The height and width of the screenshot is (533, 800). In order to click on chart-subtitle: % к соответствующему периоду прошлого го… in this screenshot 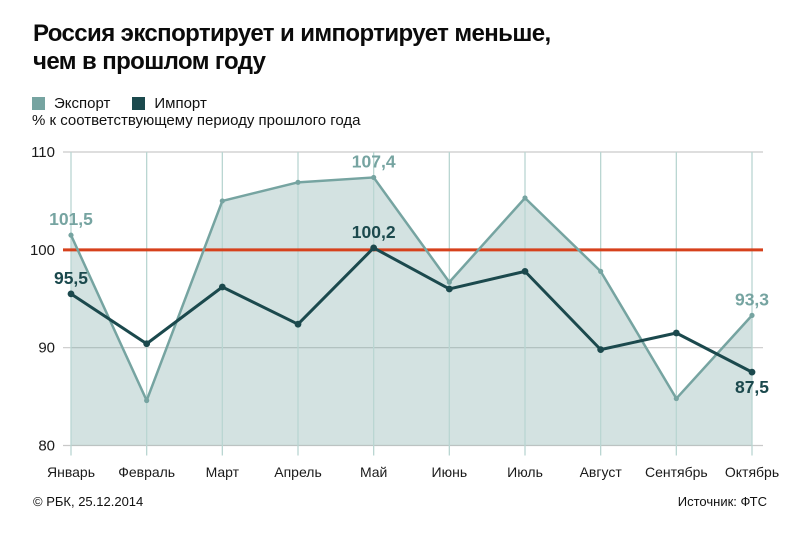, I will do `click(196, 120)`.